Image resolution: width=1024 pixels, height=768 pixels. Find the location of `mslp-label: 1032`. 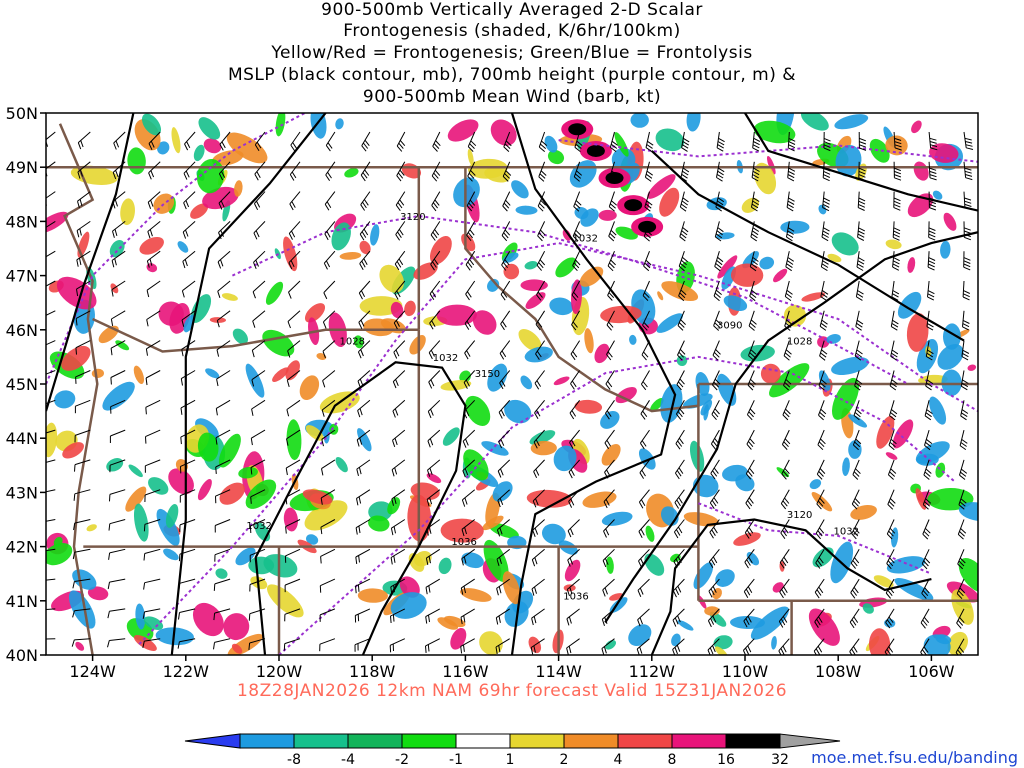

mslp-label: 1032 is located at coordinates (445, 358).